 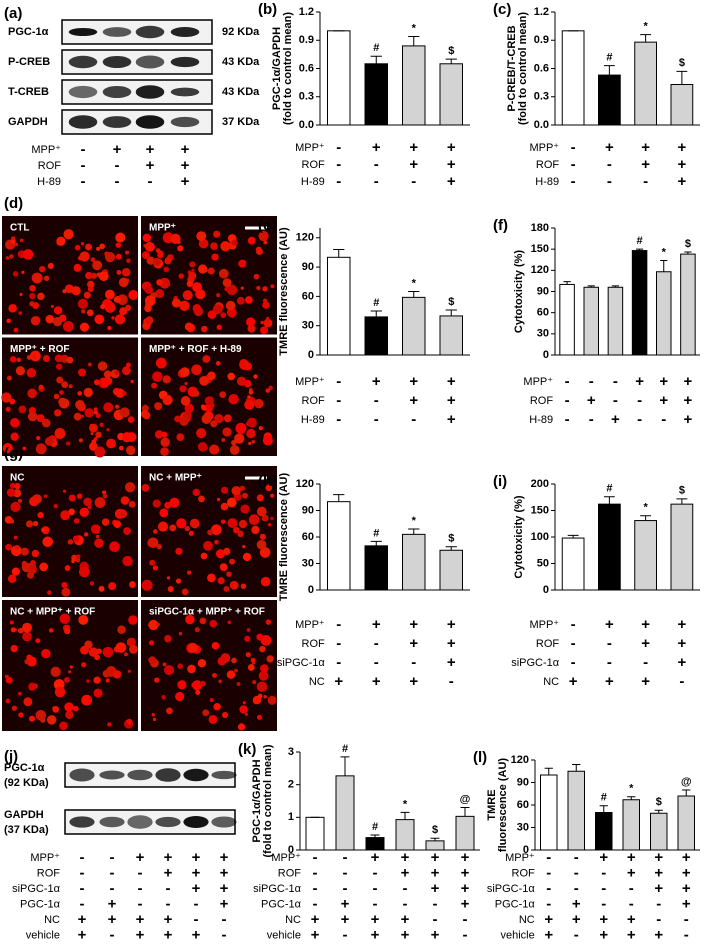 What do you see at coordinates (305, 484) in the screenshot?
I see `y-tick-label: 120` at bounding box center [305, 484].